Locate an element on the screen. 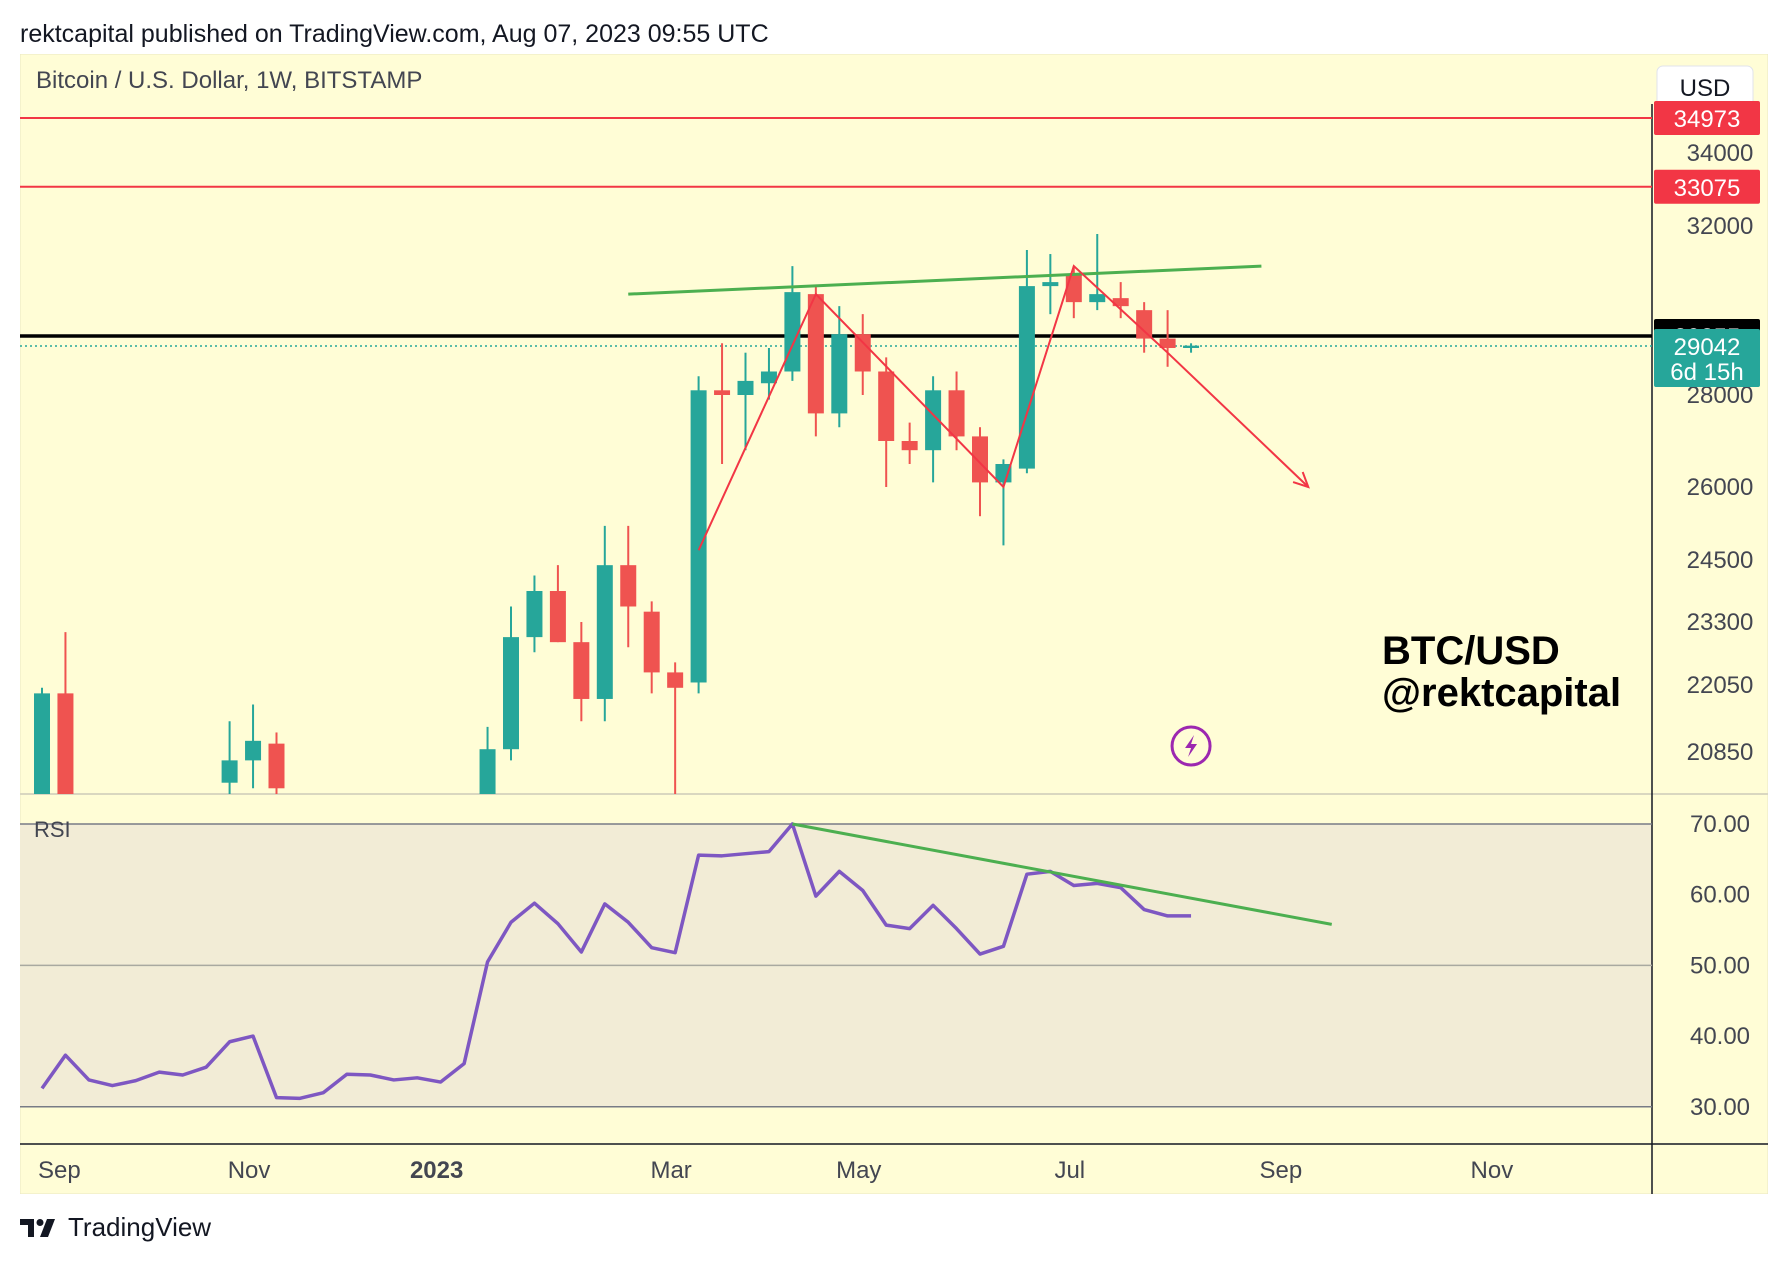  tradingview-footer: TradingView is located at coordinates (115, 1227).